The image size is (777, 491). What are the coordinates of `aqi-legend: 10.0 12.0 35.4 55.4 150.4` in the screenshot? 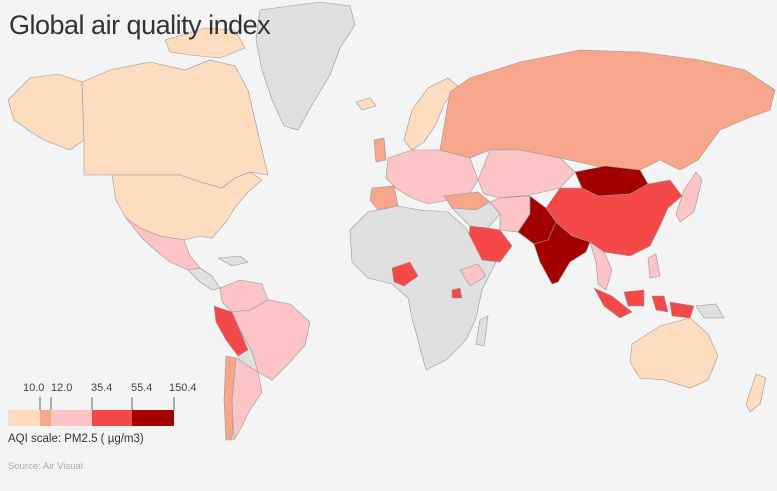 It's located at (108, 407).